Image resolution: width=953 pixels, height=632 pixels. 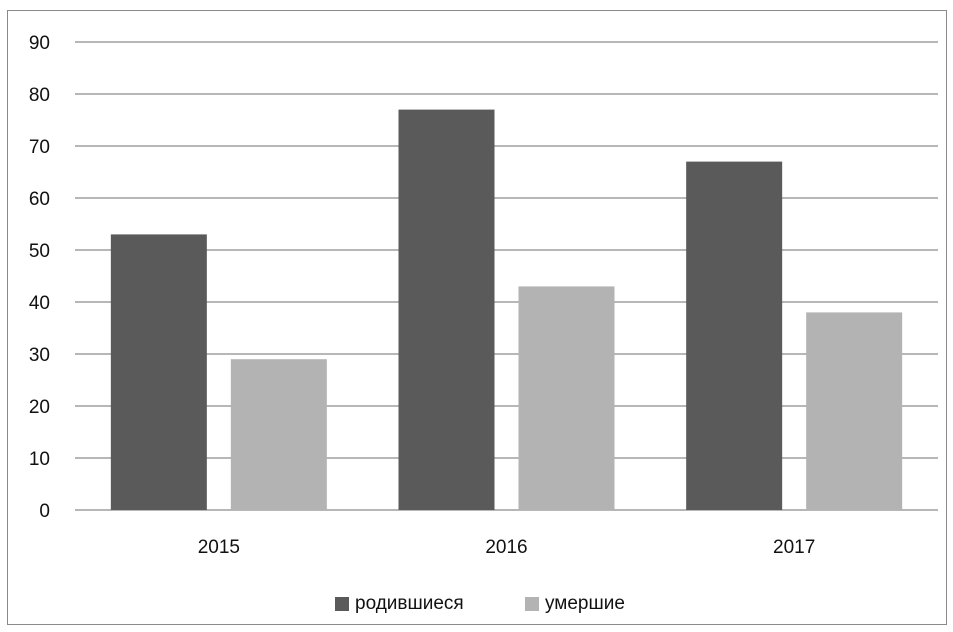 What do you see at coordinates (734, 335) in the screenshot?
I see `bar-births-2017` at bounding box center [734, 335].